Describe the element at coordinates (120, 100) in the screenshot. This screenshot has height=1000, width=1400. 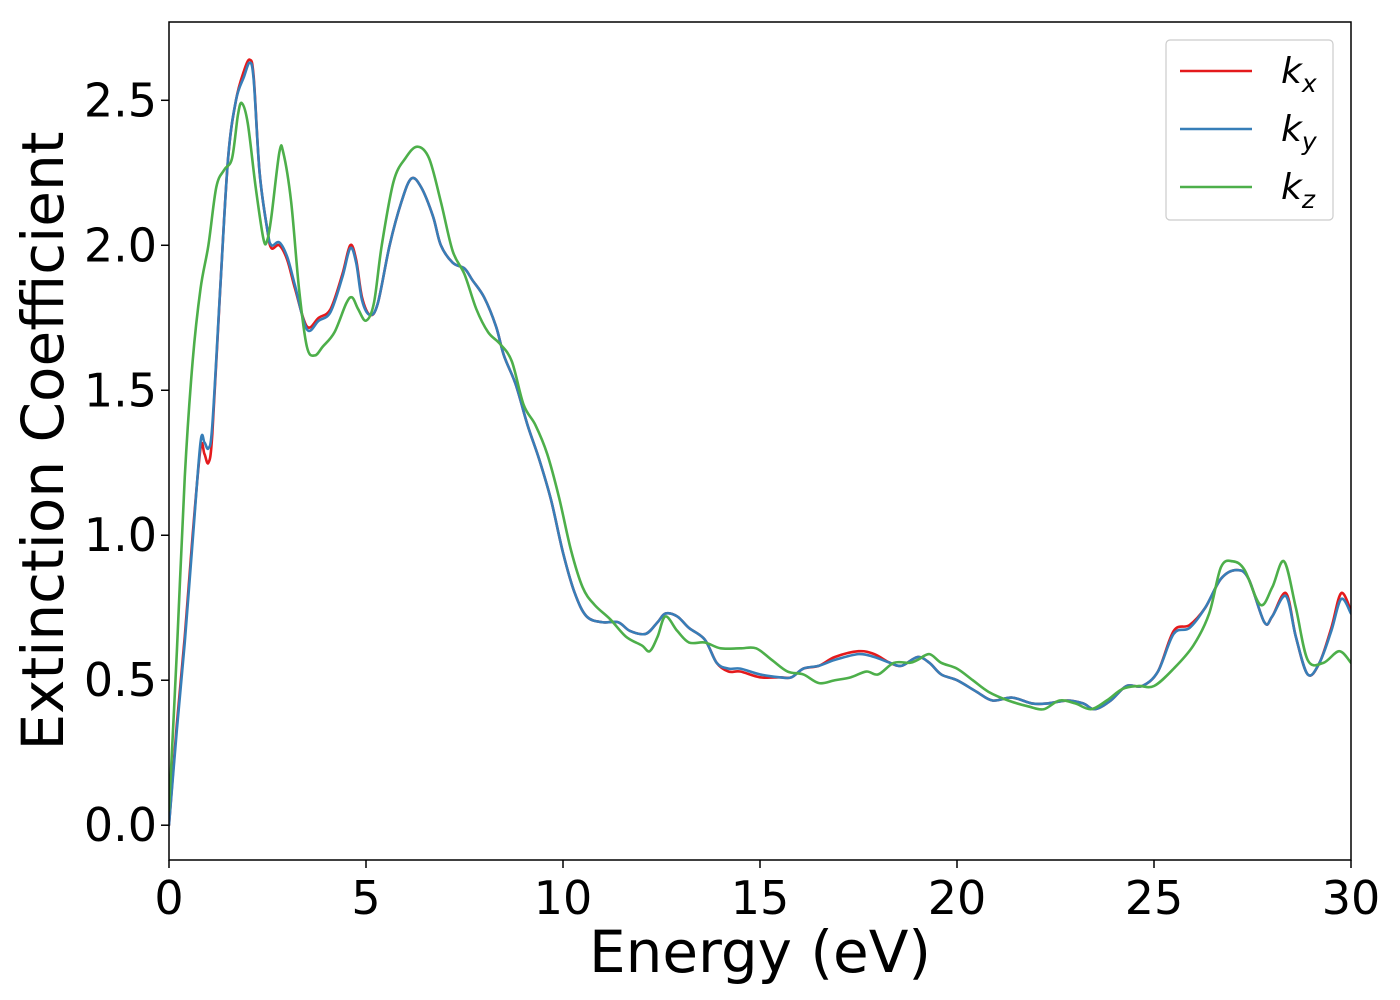
I see `y-tick-label: 2.5` at that location.